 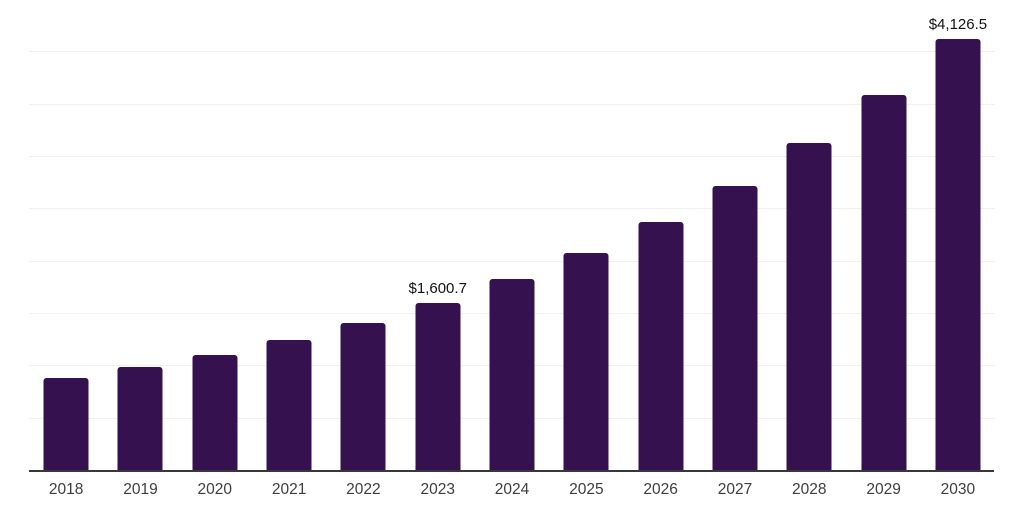 I want to click on bar-2028, so click(x=809, y=306).